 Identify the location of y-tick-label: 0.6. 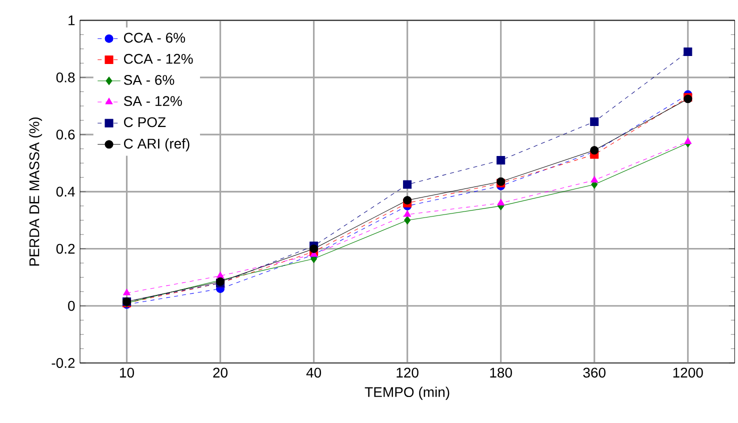
(65, 135).